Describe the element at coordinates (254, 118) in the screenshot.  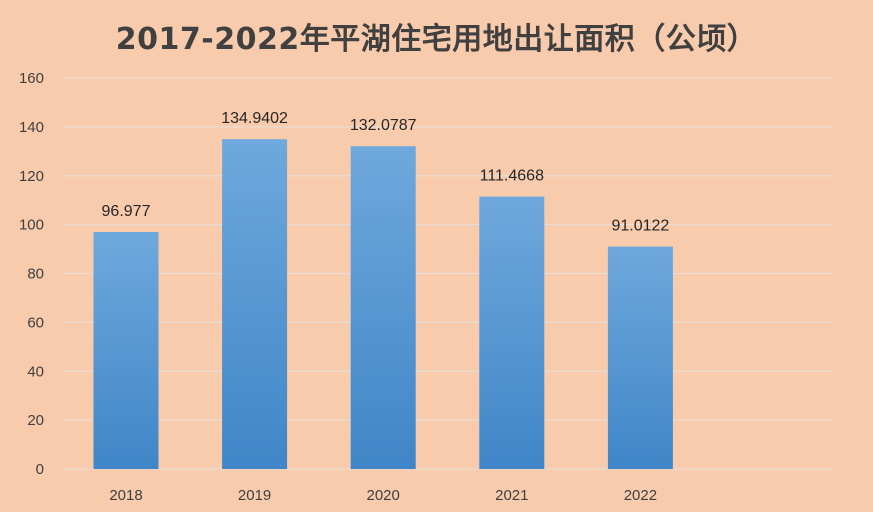
I see `data-label-2019: 134.9402` at that location.